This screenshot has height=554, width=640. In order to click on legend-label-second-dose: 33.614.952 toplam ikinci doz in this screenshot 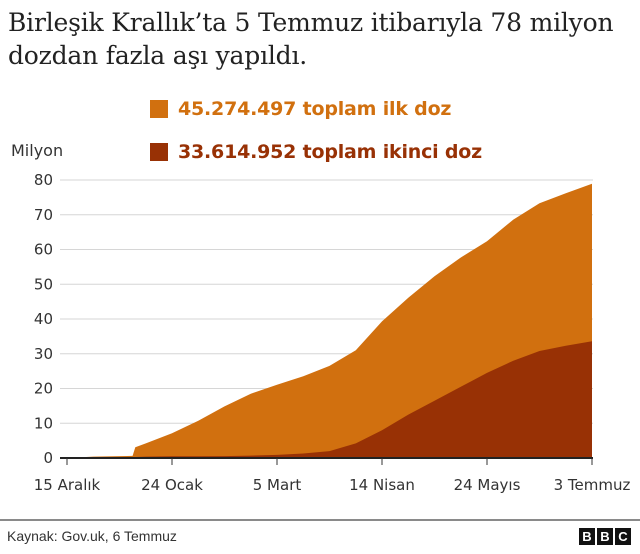, I will do `click(330, 152)`.